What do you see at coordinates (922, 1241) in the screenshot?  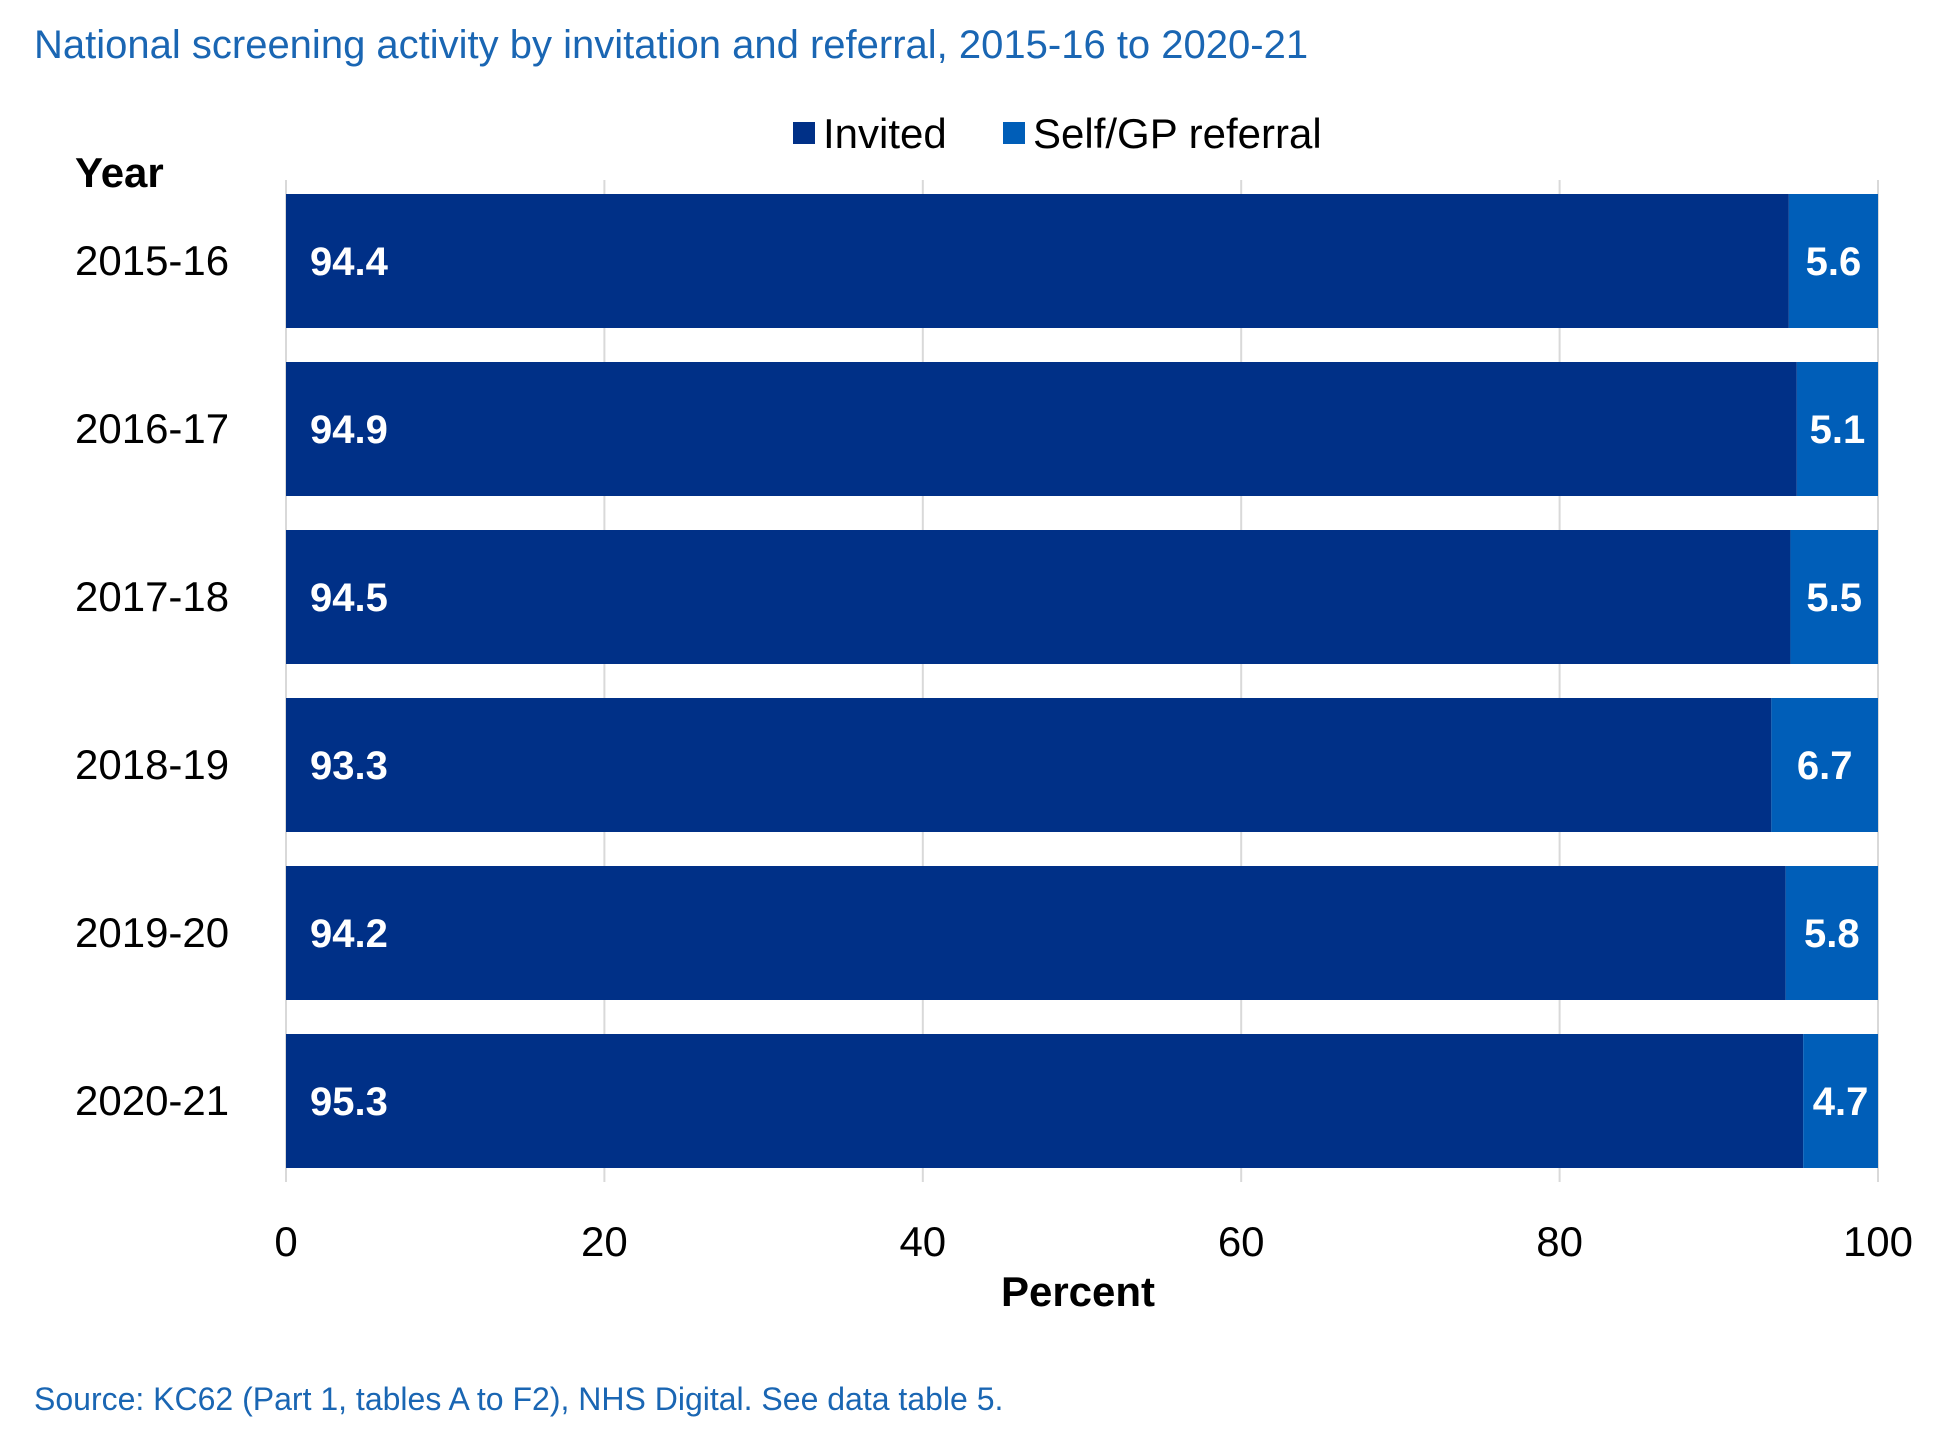 I see `x-tick-label-40: 40` at bounding box center [922, 1241].